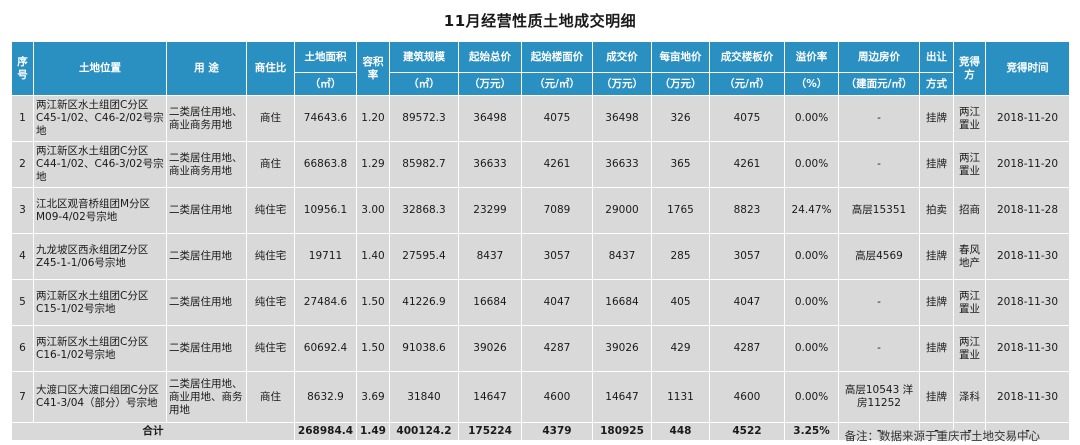 The width and height of the screenshot is (1080, 445). Describe the element at coordinates (424, 57) in the screenshot. I see `header-build: 建筑规模` at that location.